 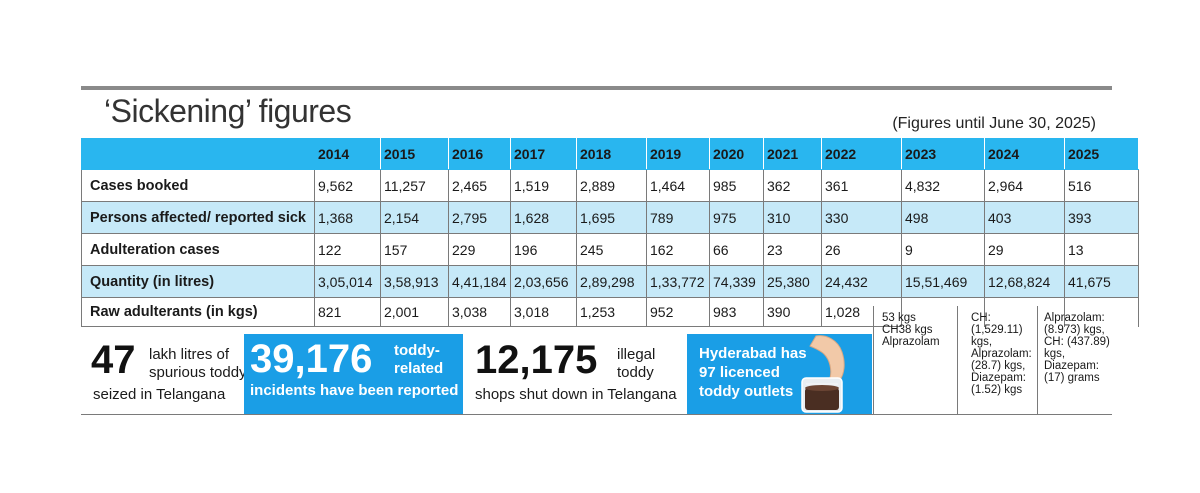 What do you see at coordinates (414, 312) in the screenshot?
I see `table-cell: 2,001` at bounding box center [414, 312].